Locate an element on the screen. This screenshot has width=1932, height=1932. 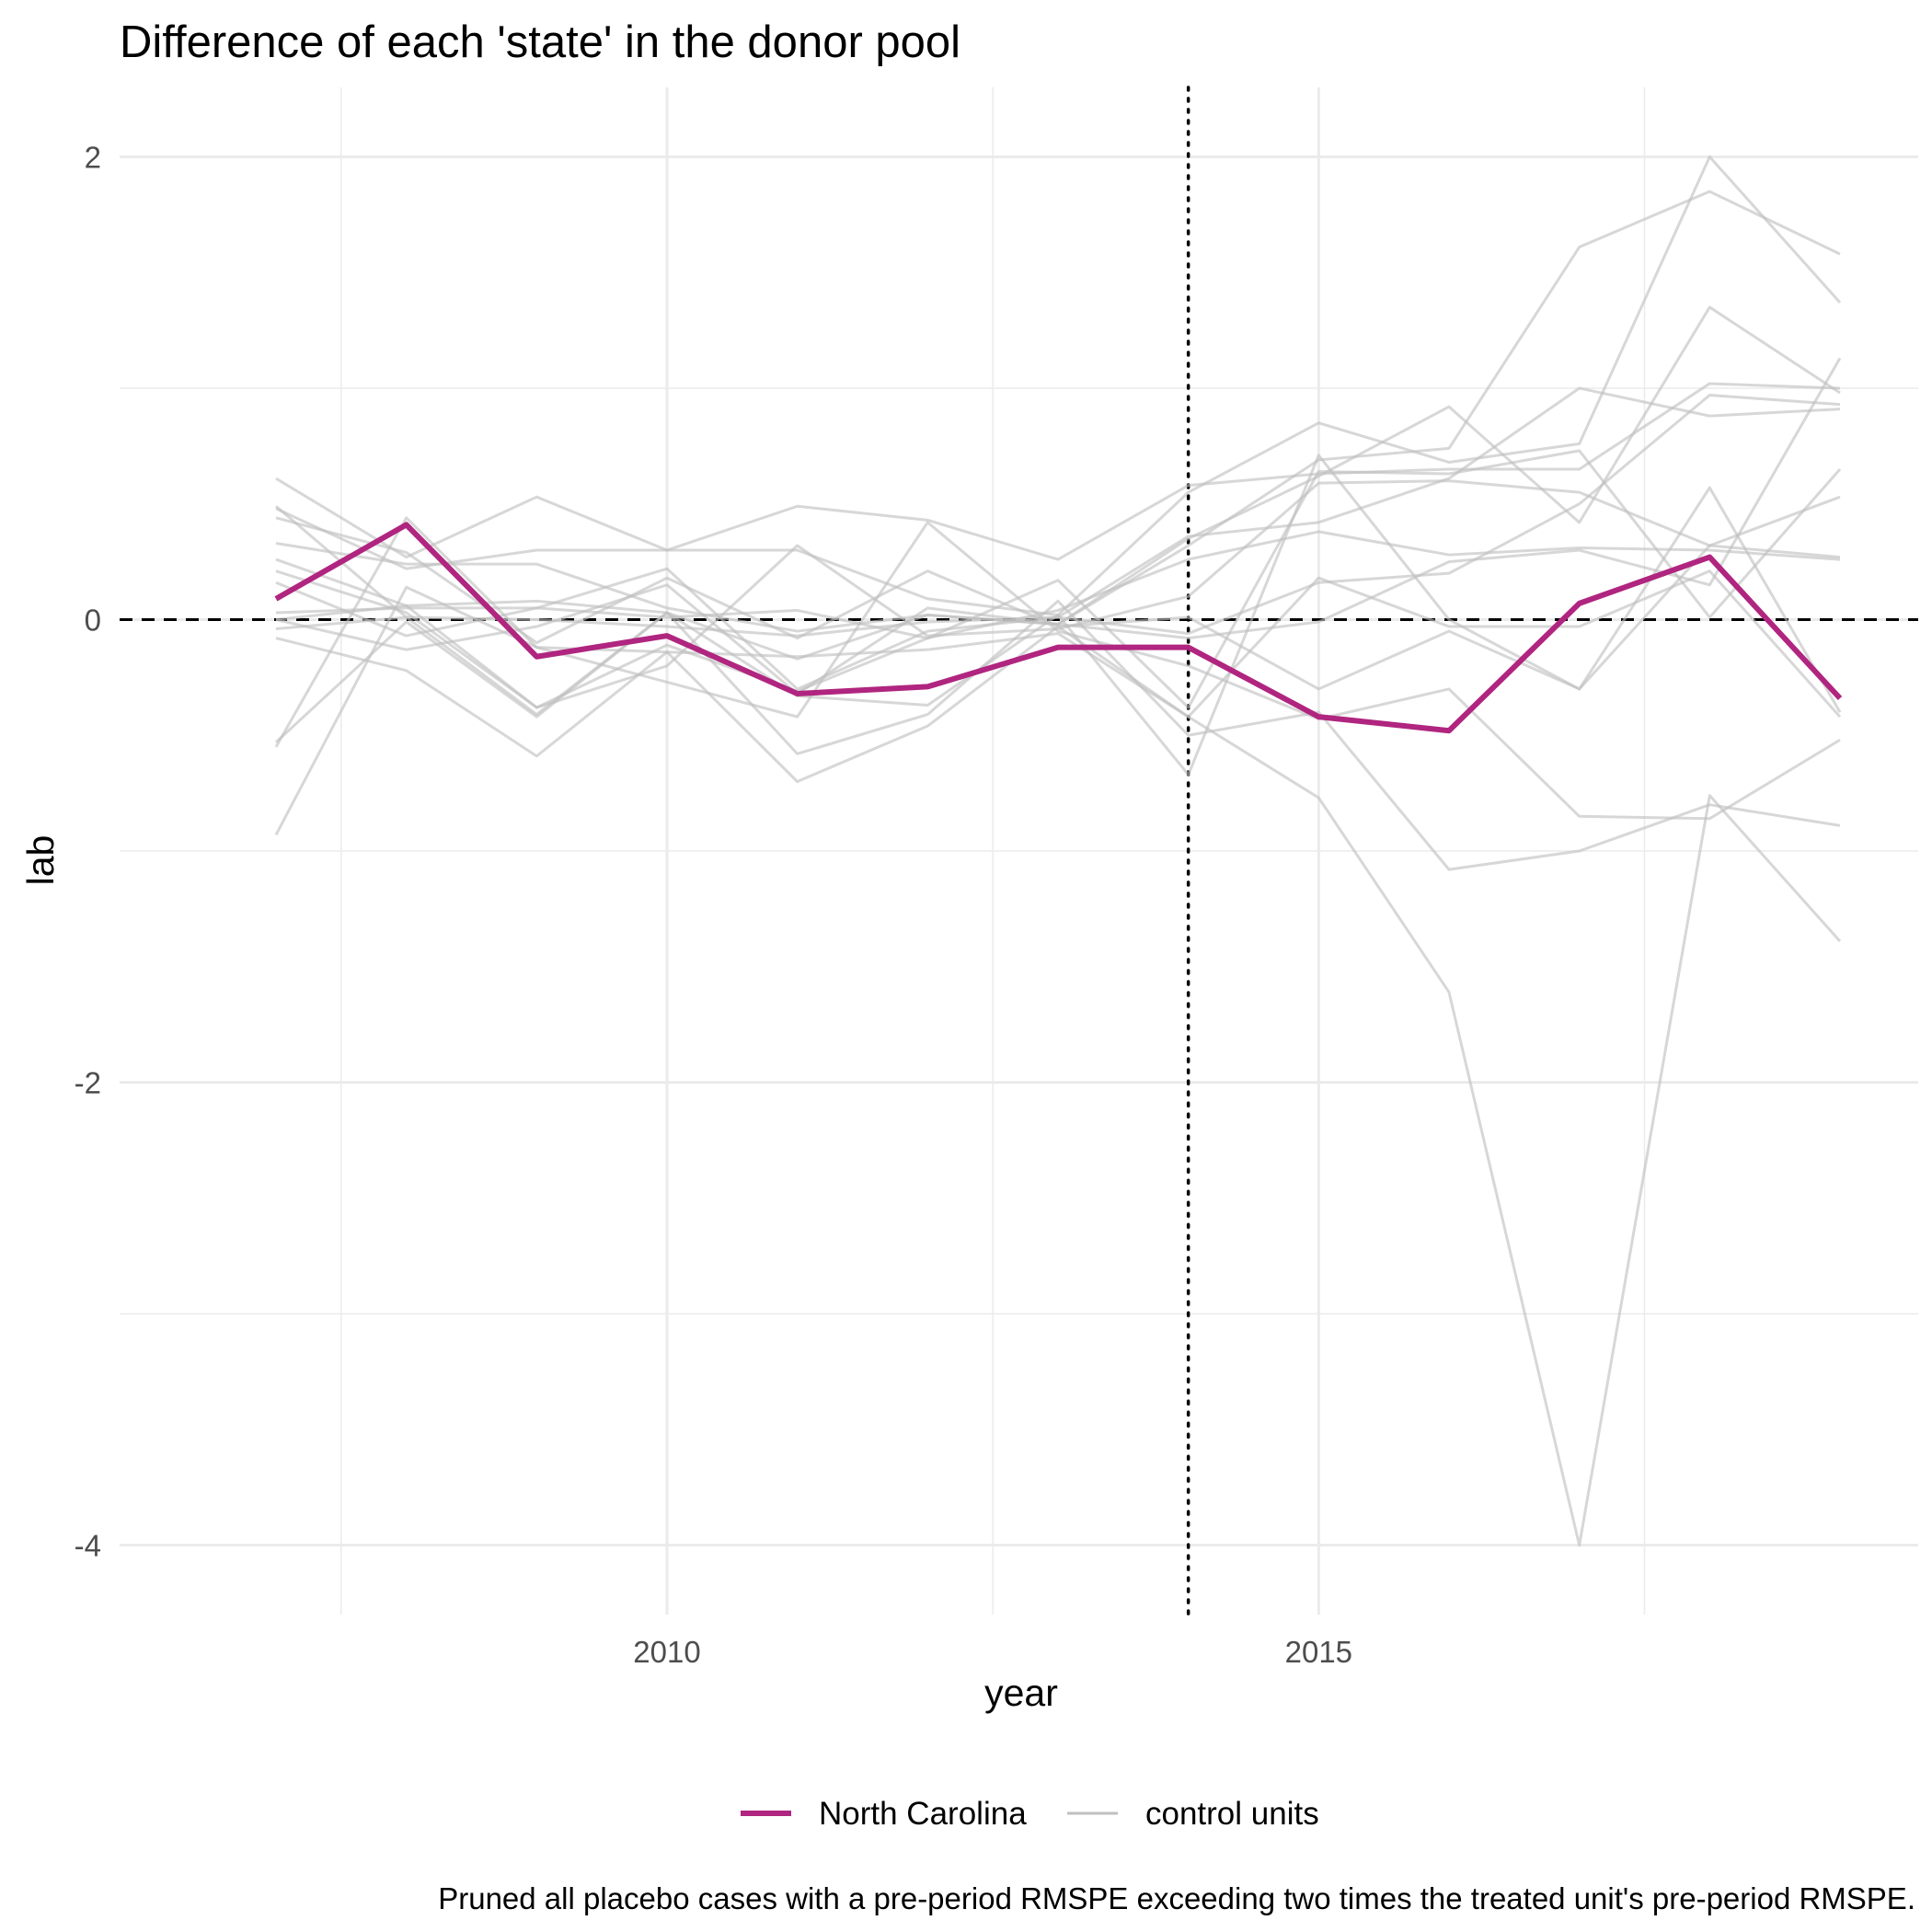
y-tick-label: -2 is located at coordinates (88, 1083).